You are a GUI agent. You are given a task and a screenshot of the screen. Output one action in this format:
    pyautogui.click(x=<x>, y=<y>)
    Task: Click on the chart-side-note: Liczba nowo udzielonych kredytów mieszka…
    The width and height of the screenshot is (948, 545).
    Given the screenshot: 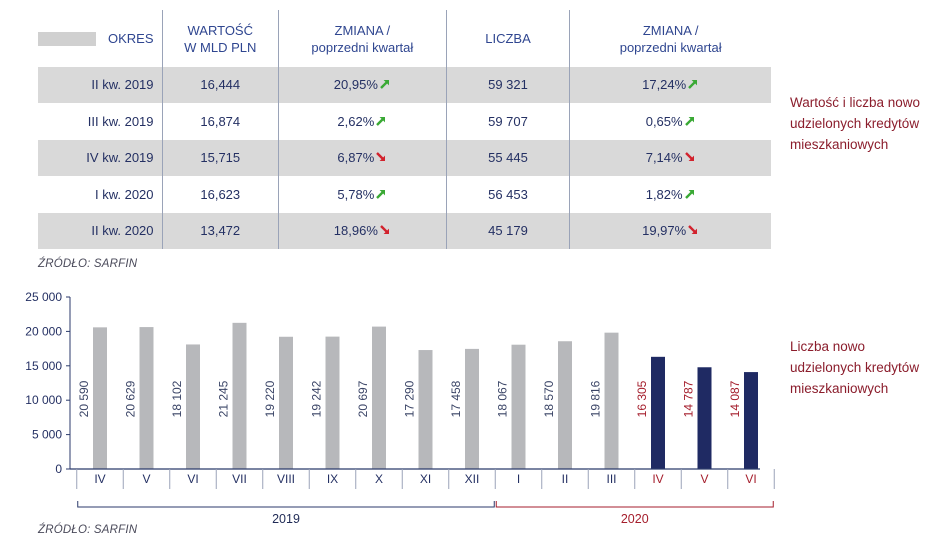 What is the action you would take?
    pyautogui.click(x=855, y=367)
    